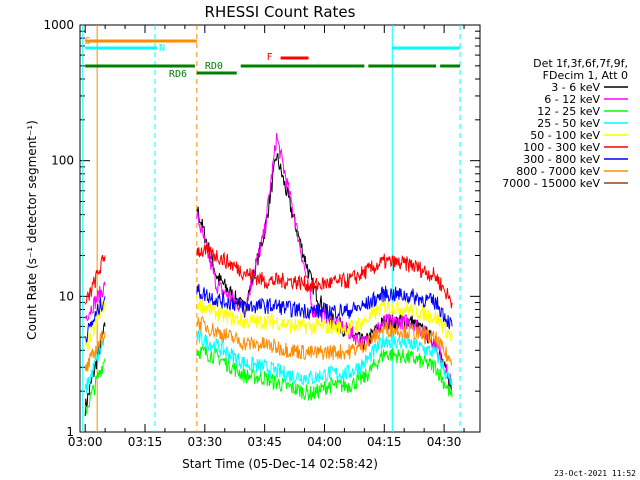 This screenshot has width=640, height=480. What do you see at coordinates (580, 63) in the screenshot?
I see `legend-header-line-1: Det 1f,3f,6f,7f,9f,` at bounding box center [580, 63].